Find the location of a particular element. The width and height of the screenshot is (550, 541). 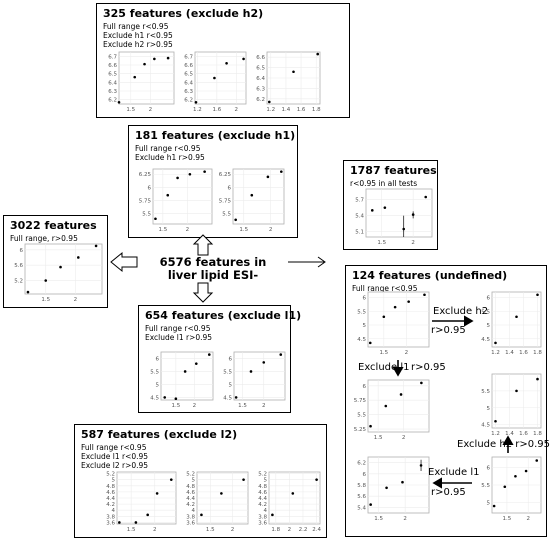

x-tick-label: 1.8 is located at coordinates (537, 353).